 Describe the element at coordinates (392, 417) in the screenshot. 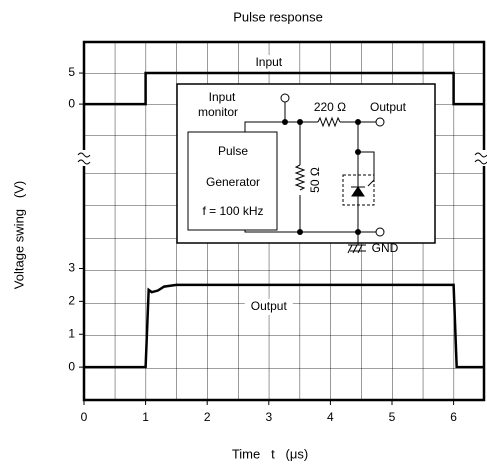

I see `x-tick-label: 5` at that location.